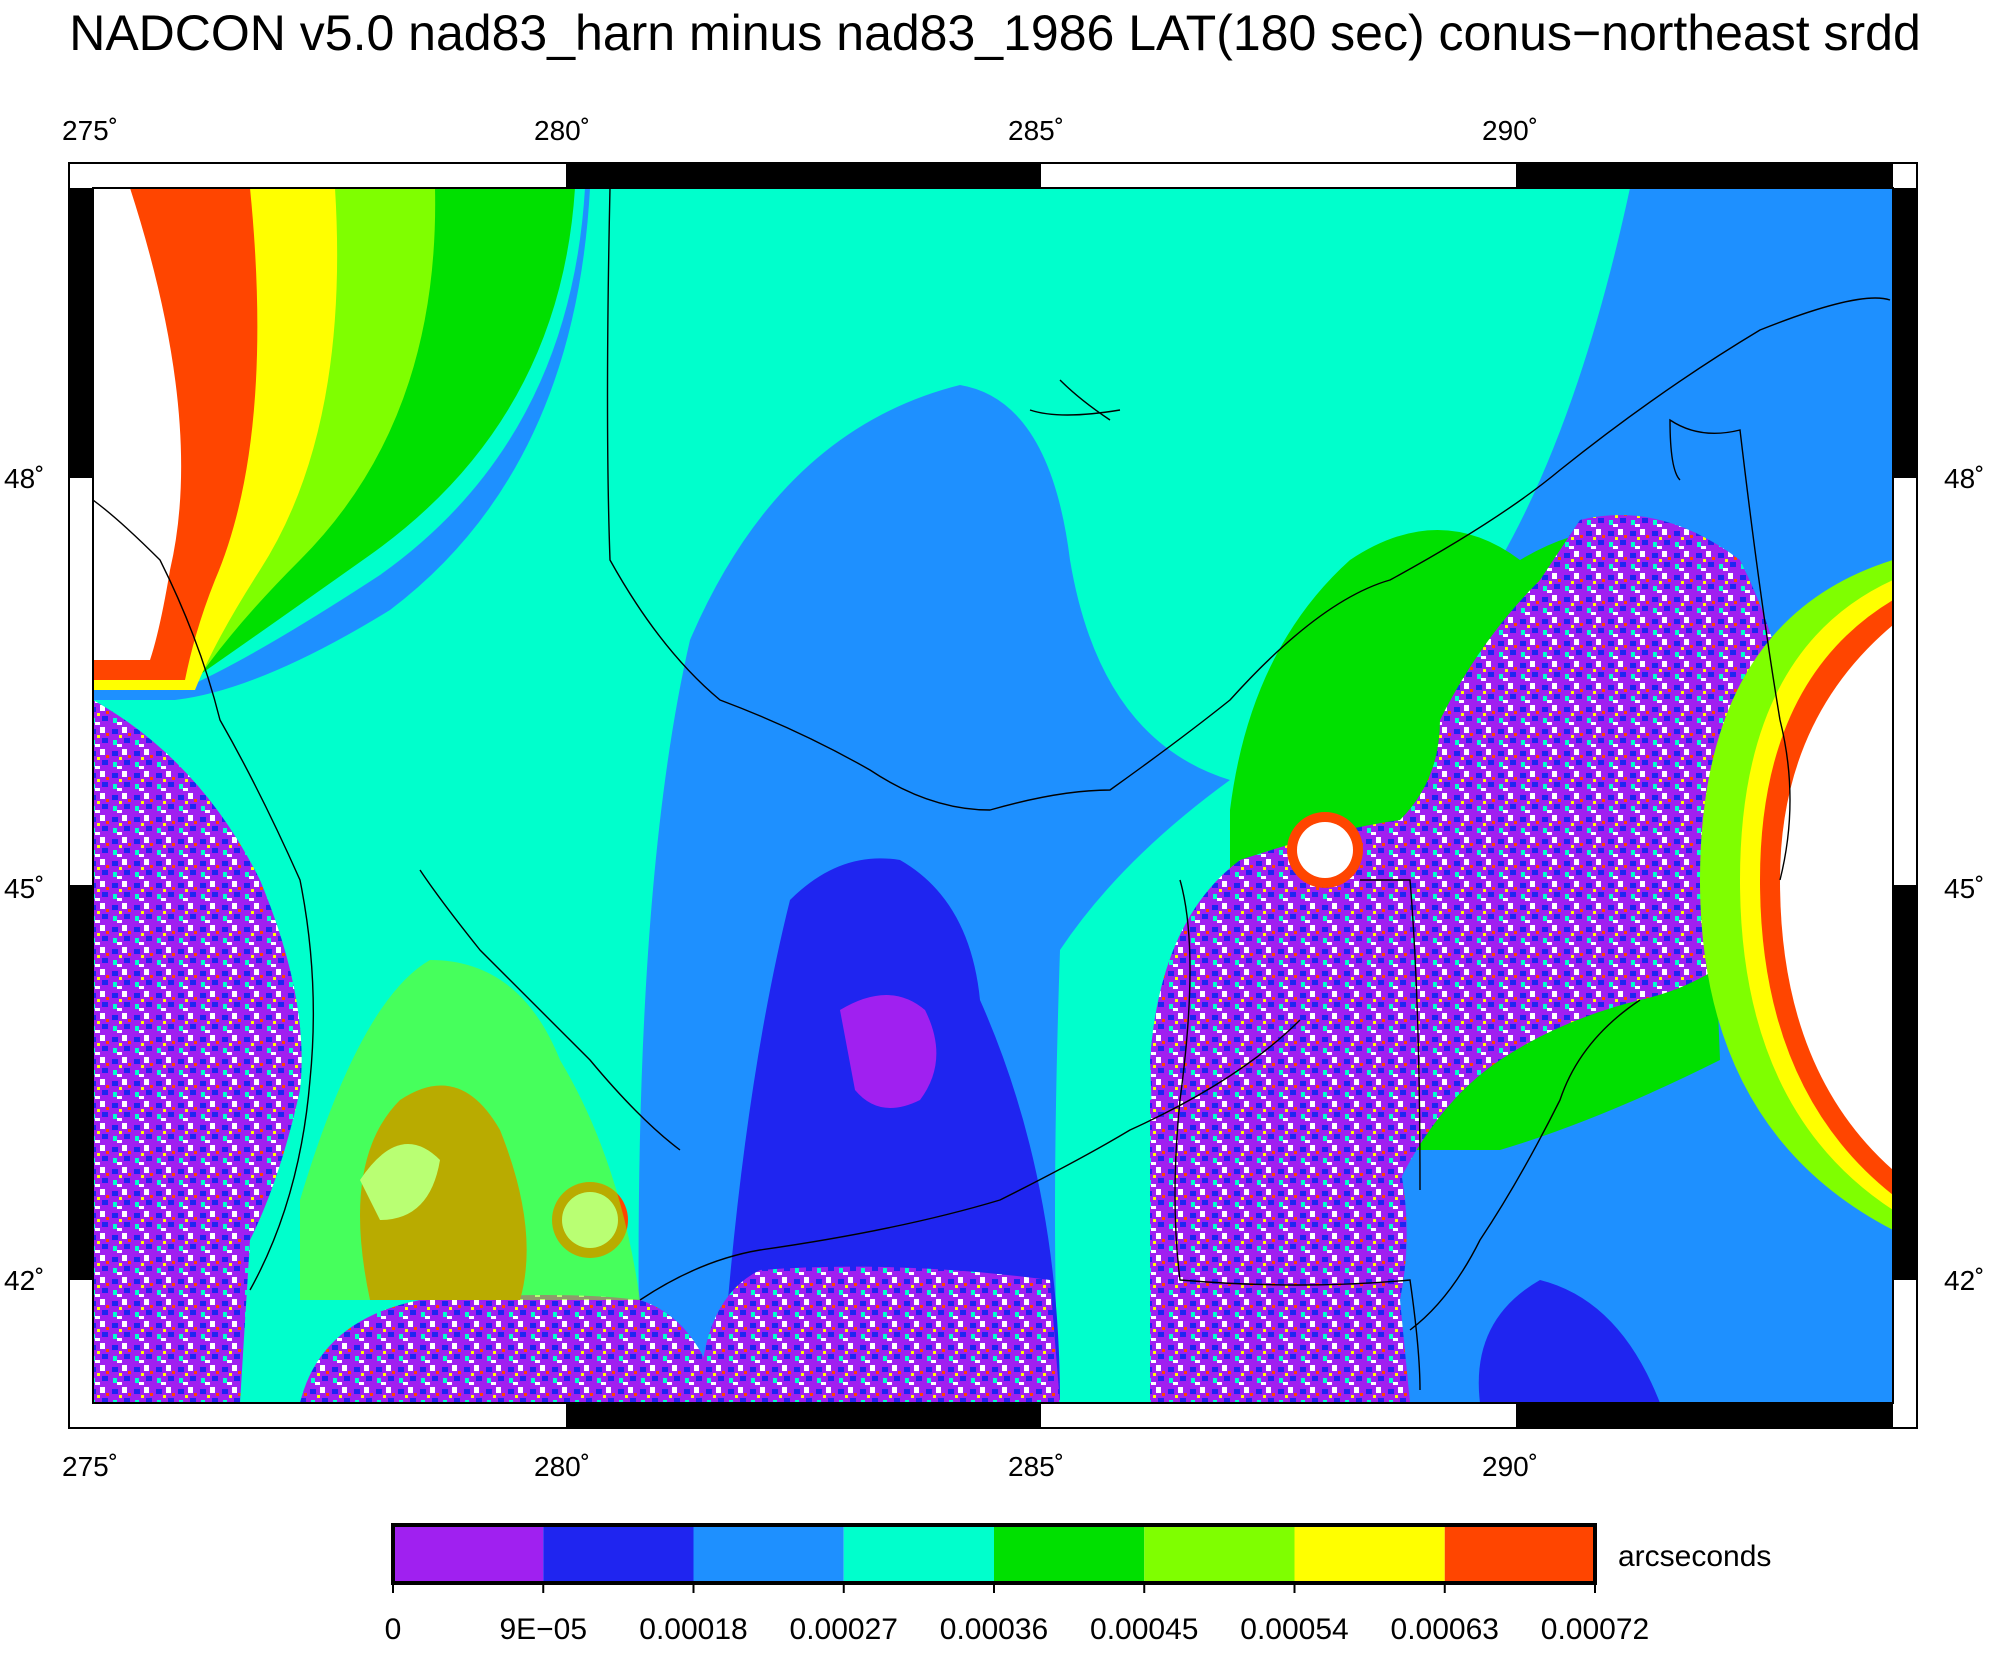 This screenshot has width=1990, height=1656. Describe the element at coordinates (1964, 1280) in the screenshot. I see `lat-tick-right-42: 42˚` at that location.